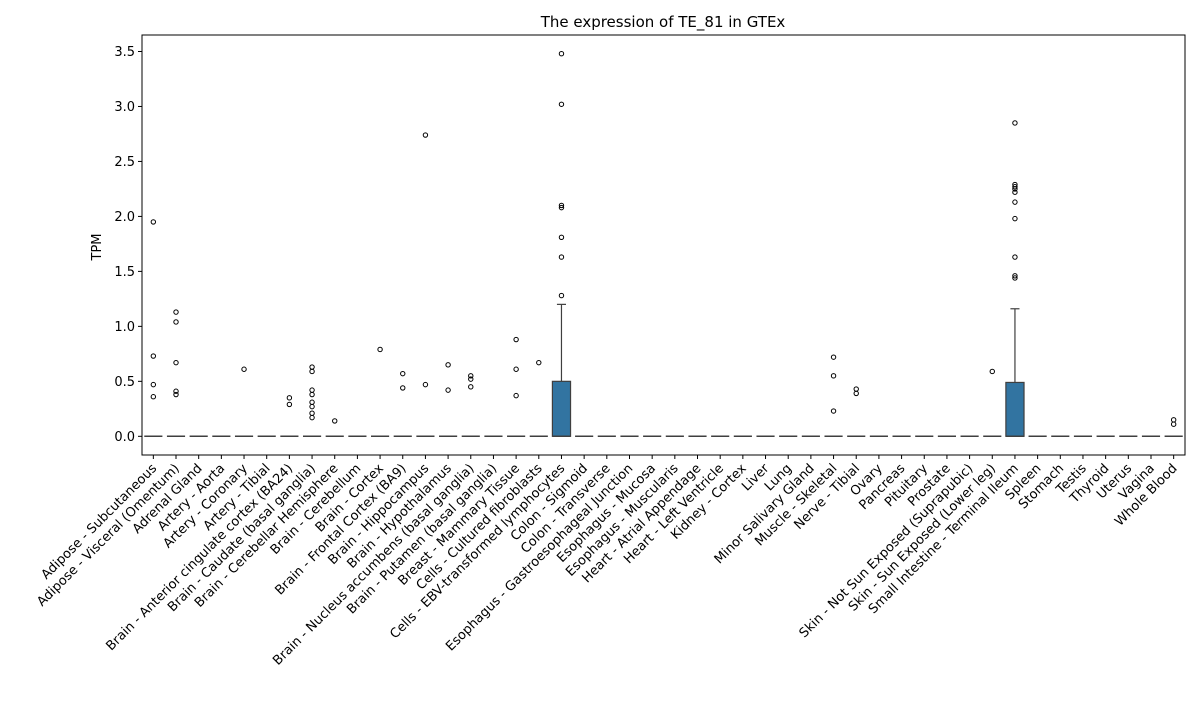 The height and width of the screenshot is (704, 1200). What do you see at coordinates (663, 22) in the screenshot?
I see `chart-title: The expression of TE_81 in GTEx` at bounding box center [663, 22].